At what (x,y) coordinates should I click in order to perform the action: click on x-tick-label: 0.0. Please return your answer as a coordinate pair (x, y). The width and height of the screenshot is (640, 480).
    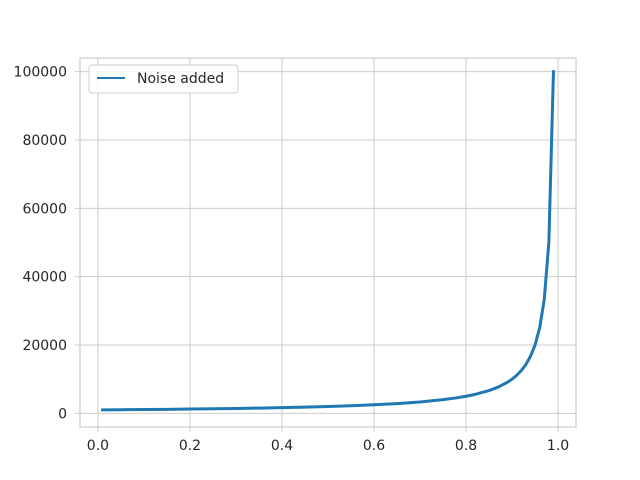
    Looking at the image, I should click on (98, 446).